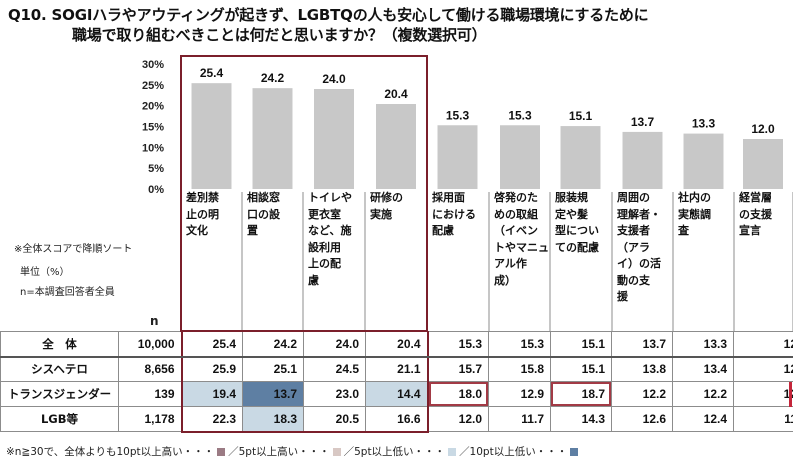 The width and height of the screenshot is (793, 468). I want to click on sort-note: ※全体スコアで降順ソート, so click(73, 249).